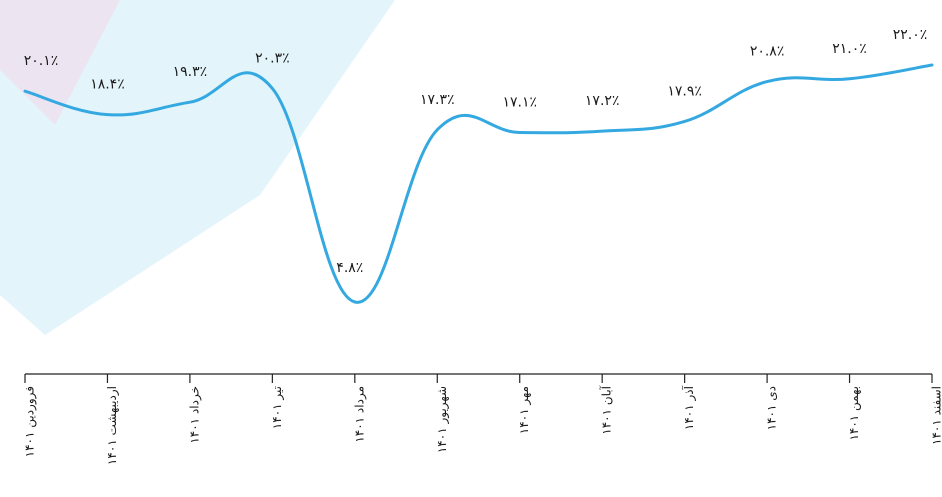 The image size is (942, 497). Describe the element at coordinates (854, 413) in the screenshot. I see `x-tick-label: بهمن ۱۴۰۱` at that location.